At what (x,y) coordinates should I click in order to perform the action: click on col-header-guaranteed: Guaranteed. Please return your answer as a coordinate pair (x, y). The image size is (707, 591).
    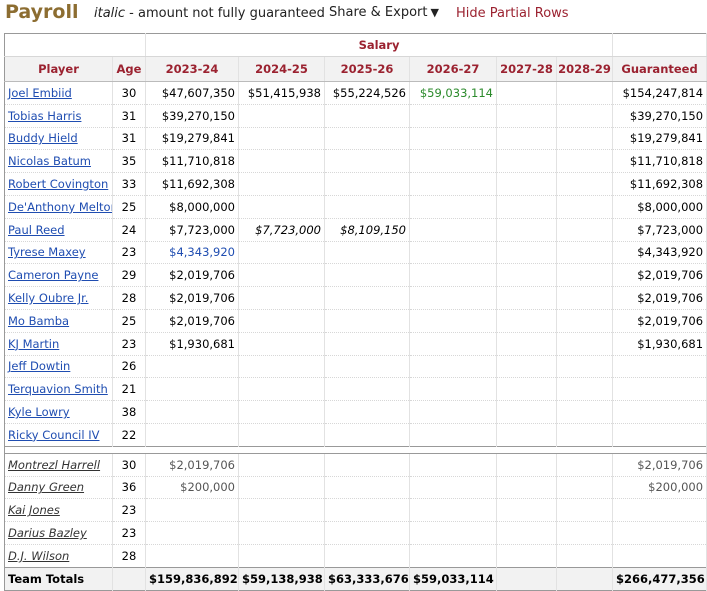
    Looking at the image, I should click on (659, 69).